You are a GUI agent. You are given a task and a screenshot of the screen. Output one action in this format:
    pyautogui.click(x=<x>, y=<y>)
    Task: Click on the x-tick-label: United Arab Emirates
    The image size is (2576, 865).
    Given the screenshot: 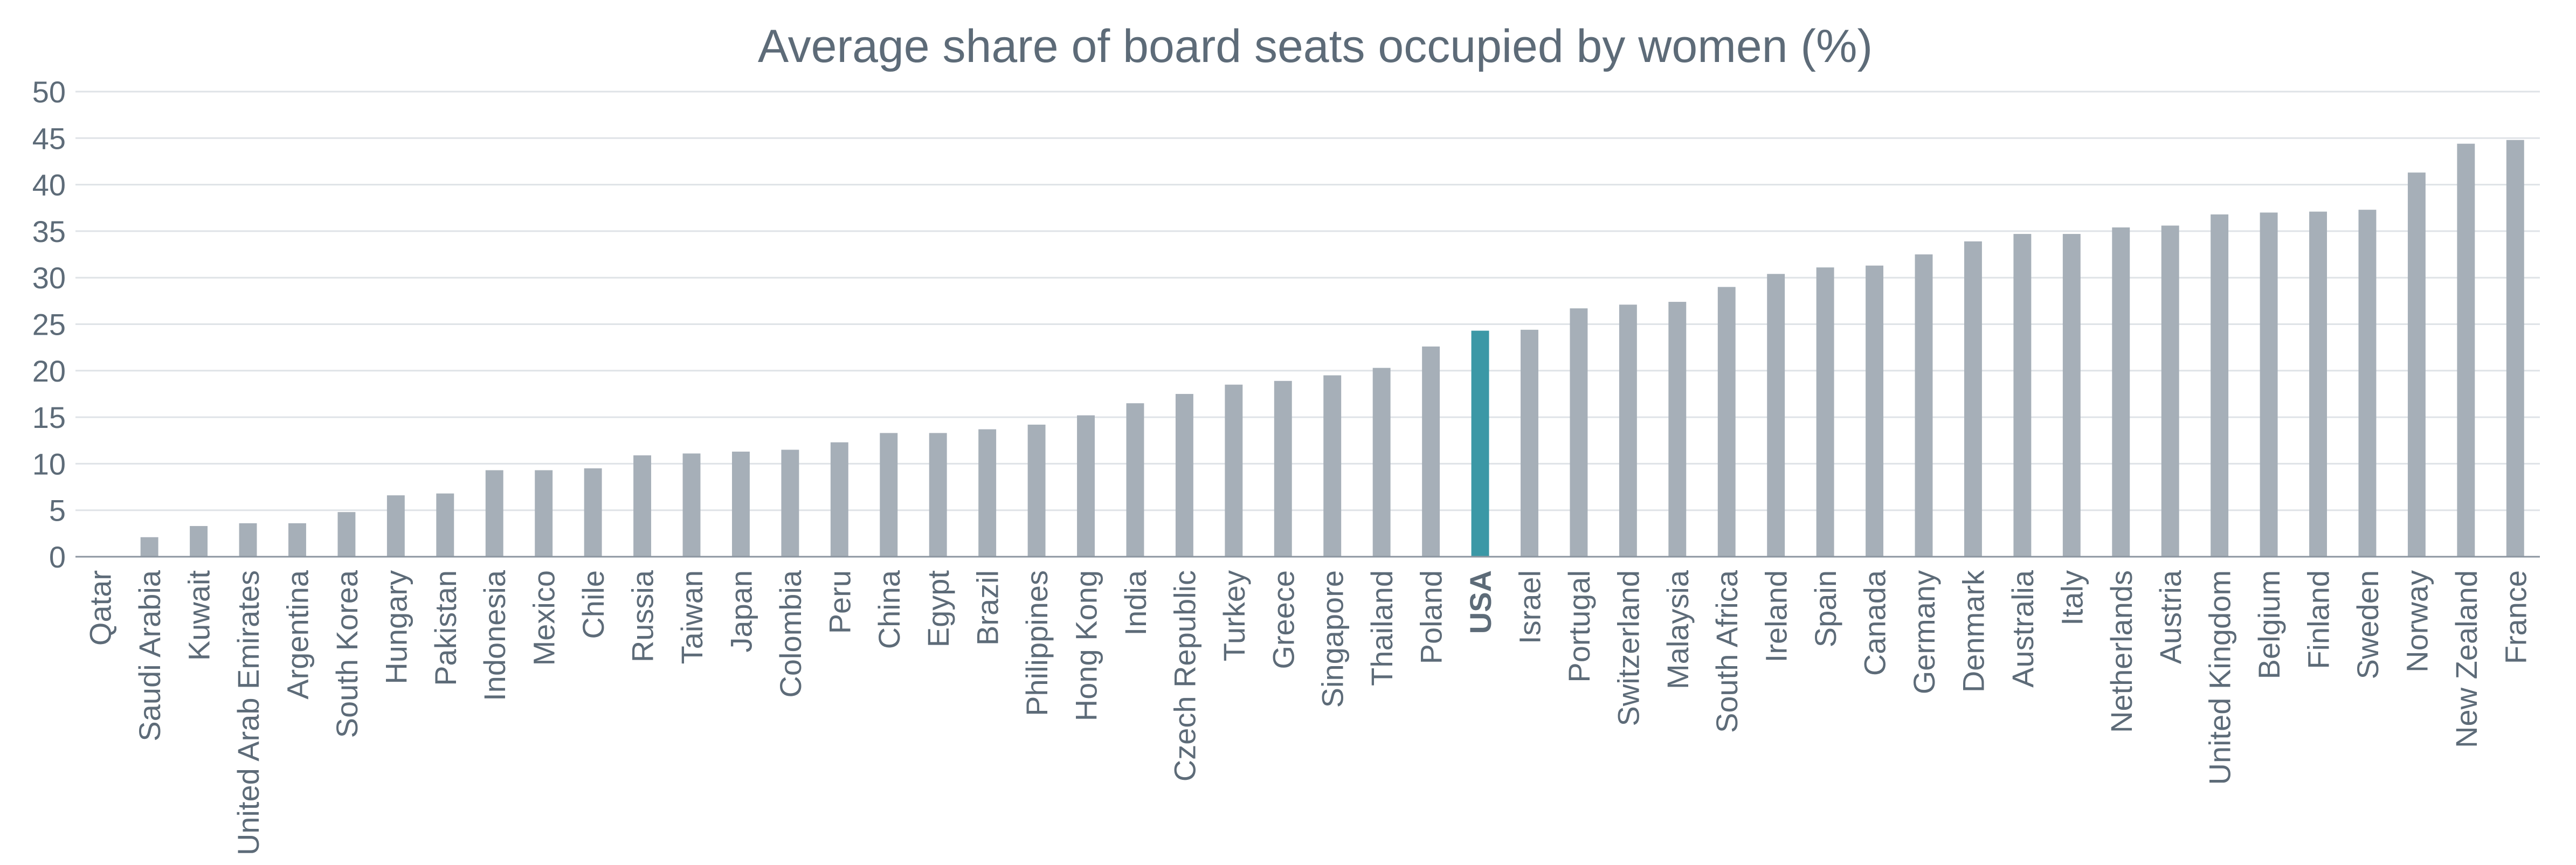 What is the action you would take?
    pyautogui.click(x=248, y=712)
    